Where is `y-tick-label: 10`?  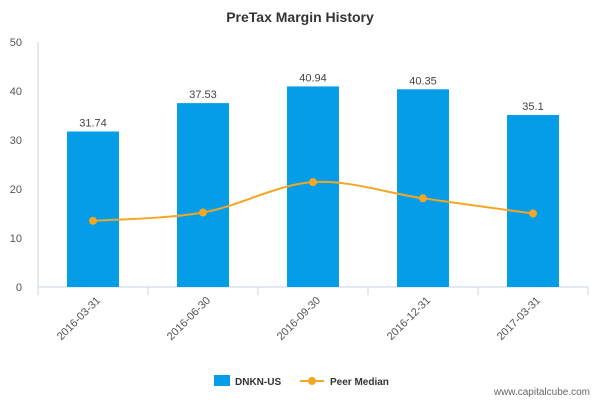 y-tick-label: 10 is located at coordinates (16, 239).